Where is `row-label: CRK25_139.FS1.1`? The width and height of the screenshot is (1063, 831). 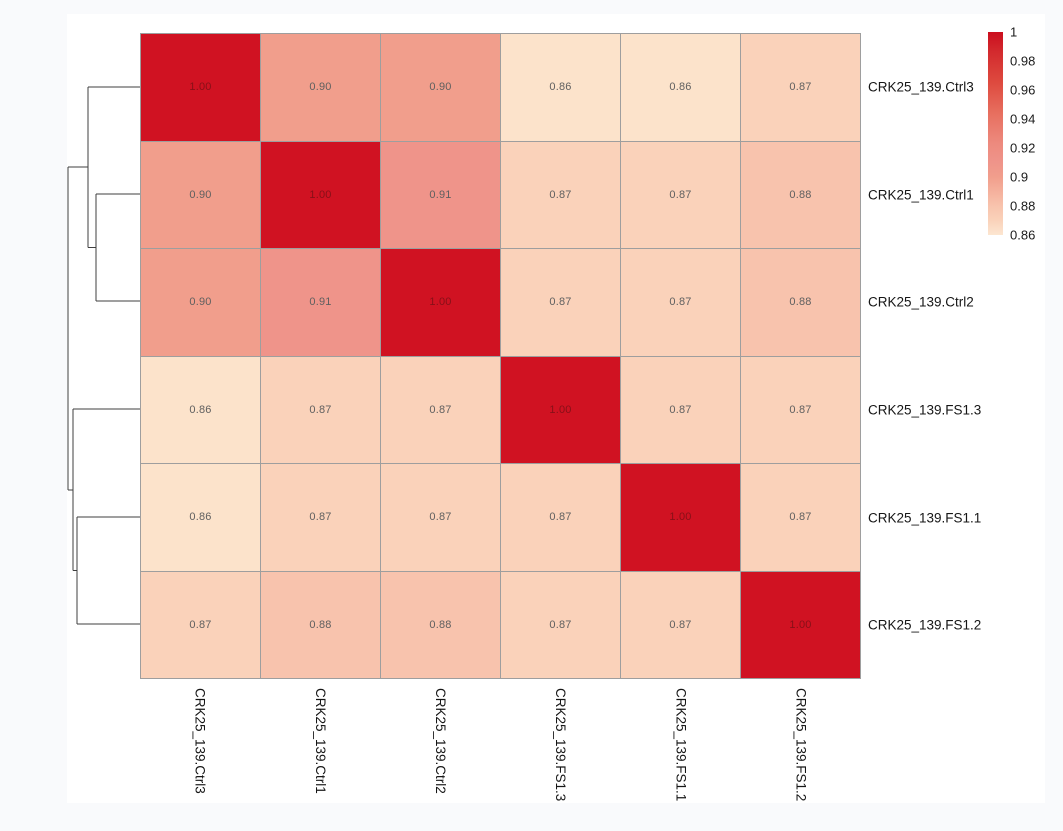 row-label: CRK25_139.FS1.1 is located at coordinates (925, 517).